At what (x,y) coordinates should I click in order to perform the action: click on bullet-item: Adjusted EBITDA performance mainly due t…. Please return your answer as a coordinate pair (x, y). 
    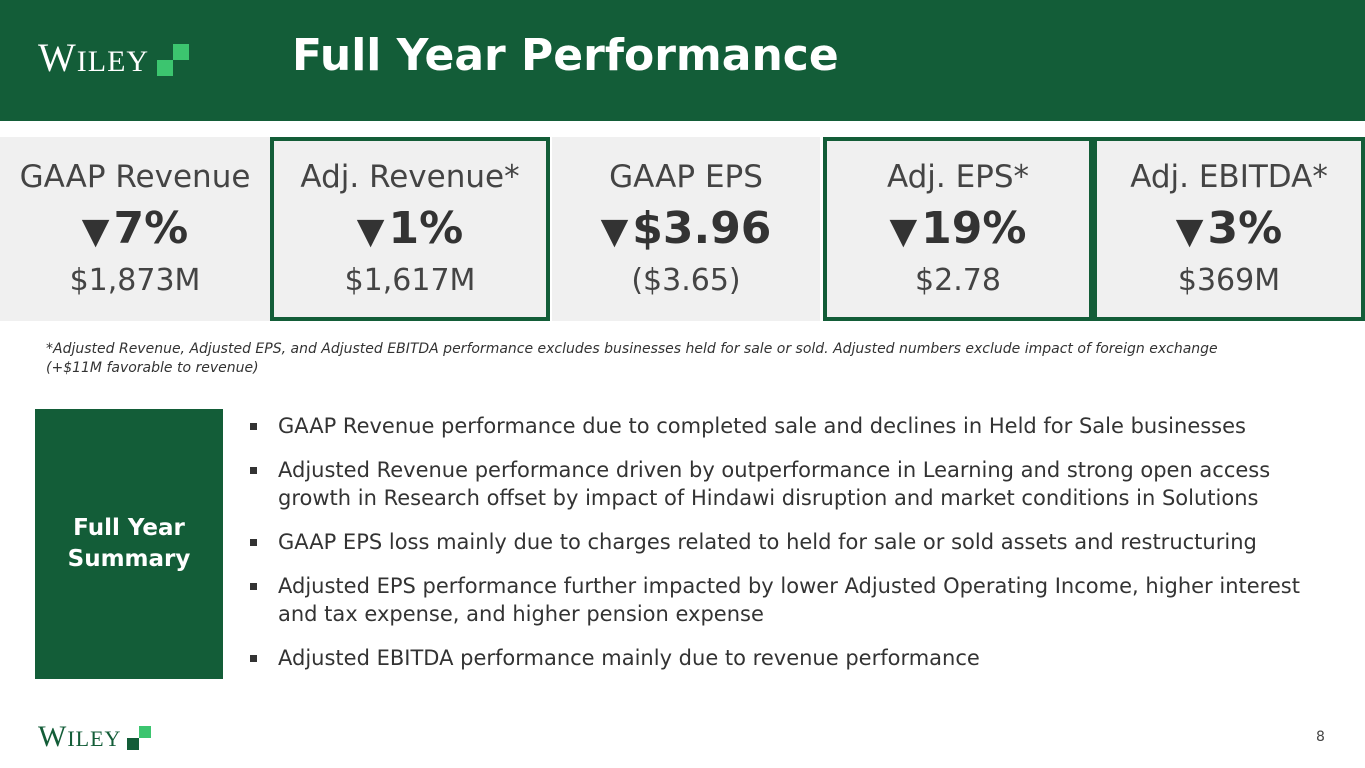
    Looking at the image, I should click on (795, 658).